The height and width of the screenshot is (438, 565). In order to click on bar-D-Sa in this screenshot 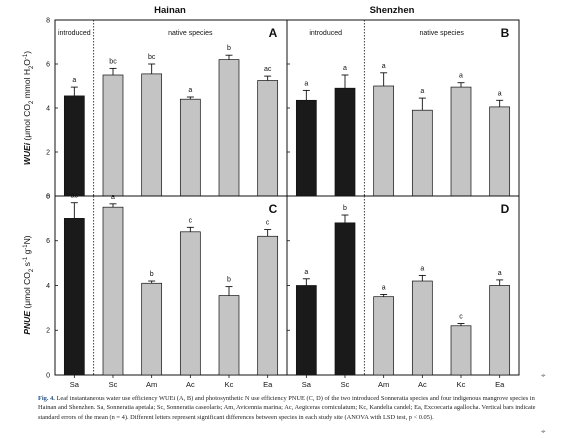, I will do `click(306, 330)`.